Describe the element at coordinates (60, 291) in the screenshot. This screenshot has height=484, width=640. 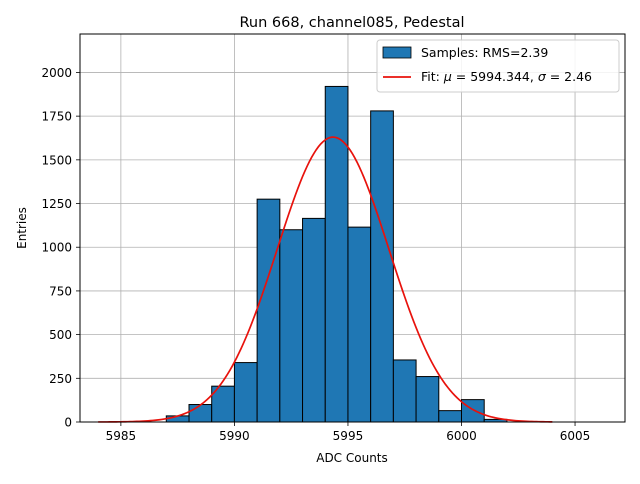
I see `y-tick-label: 750` at that location.